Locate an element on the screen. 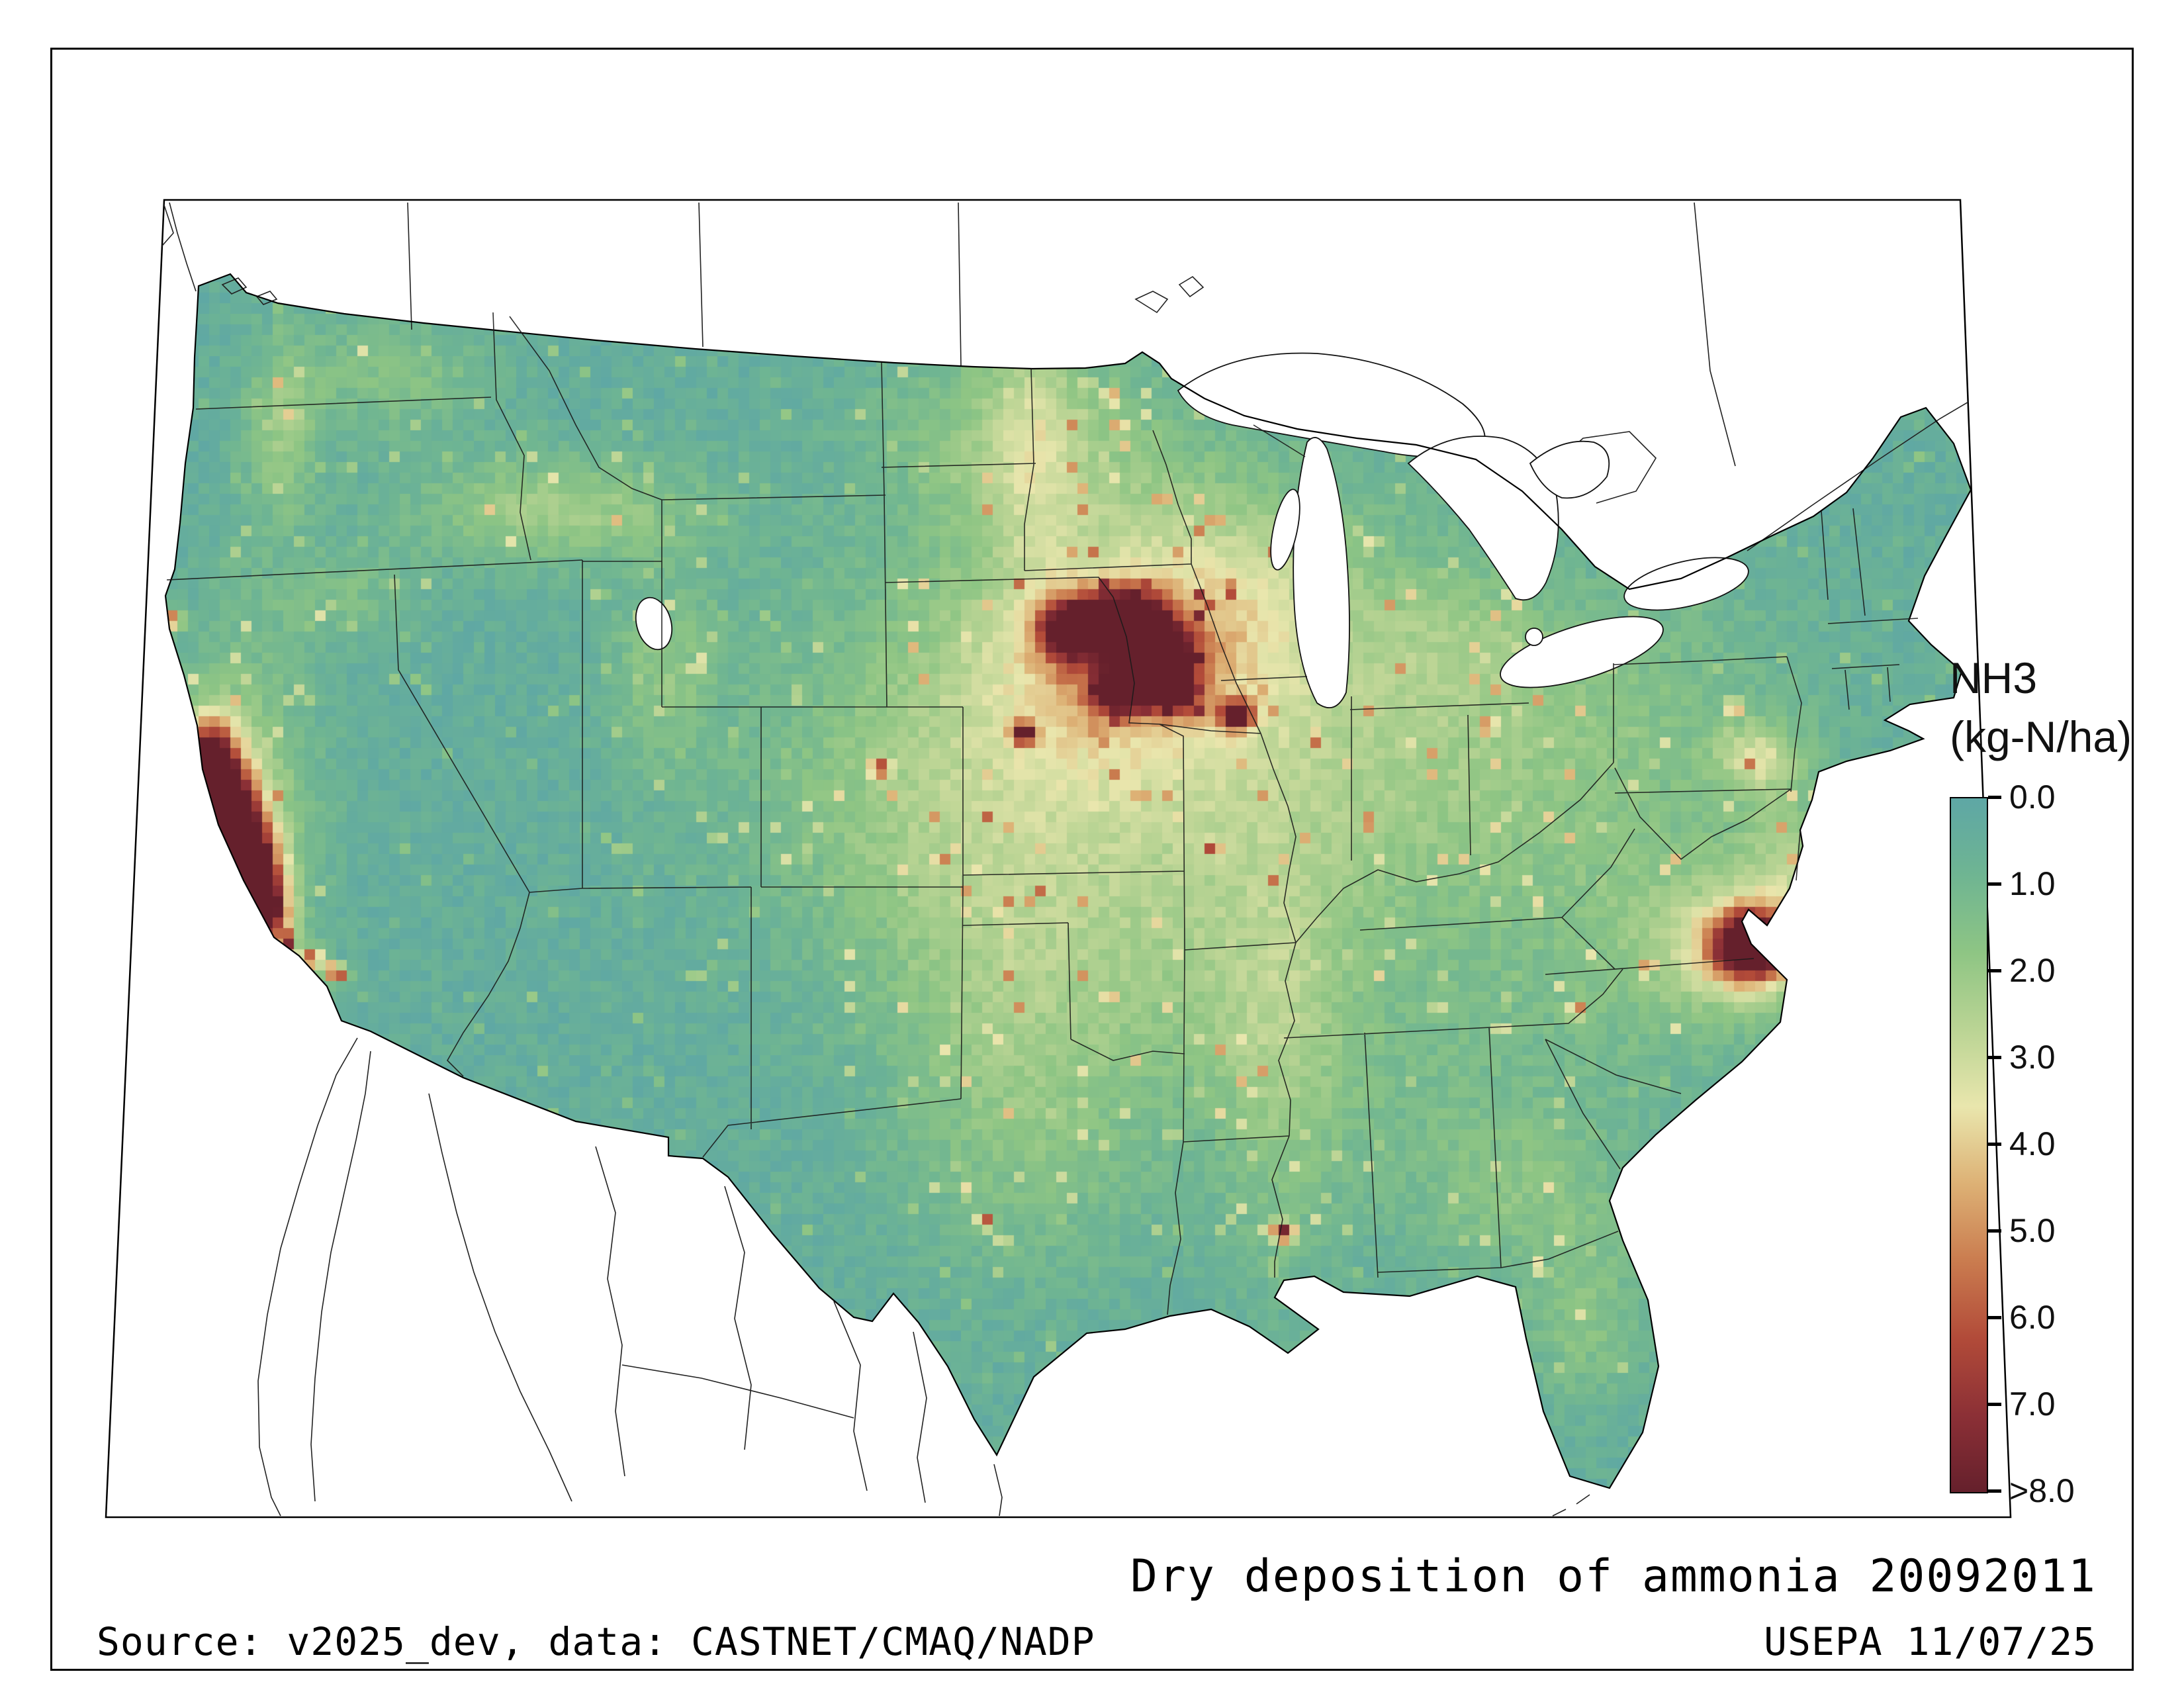  legend-tick: 0.0 is located at coordinates (2022, 797).